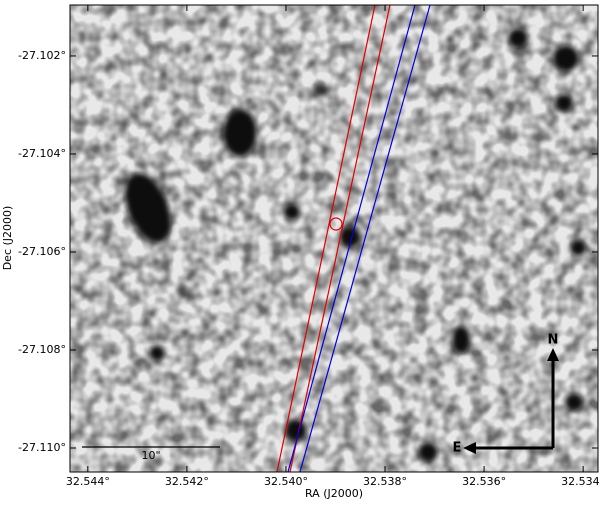 Image resolution: width=600 pixels, height=507 pixels. I want to click on y-axis-label: Dec (J2000), so click(7, 238).